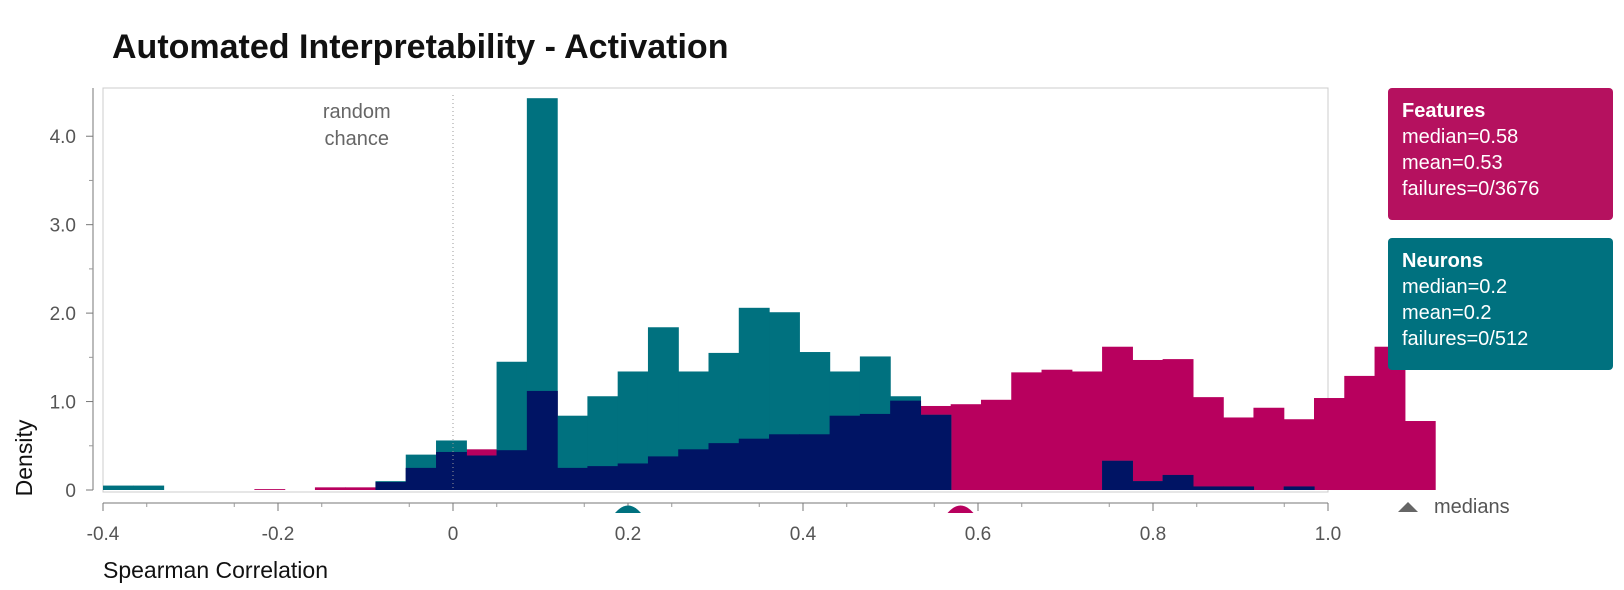 The height and width of the screenshot is (590, 1624). What do you see at coordinates (628, 509) in the screenshot?
I see `neurons-median-marker` at bounding box center [628, 509].